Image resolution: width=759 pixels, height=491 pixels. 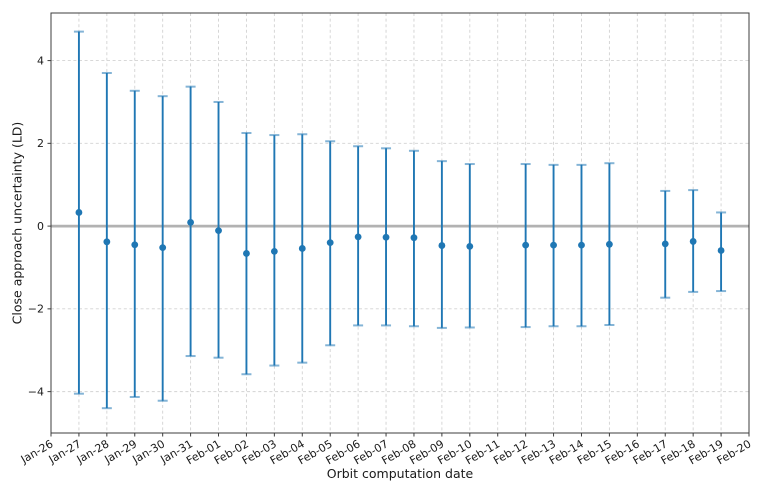 I want to click on y-tick-label-4: 4, so click(x=40, y=60).